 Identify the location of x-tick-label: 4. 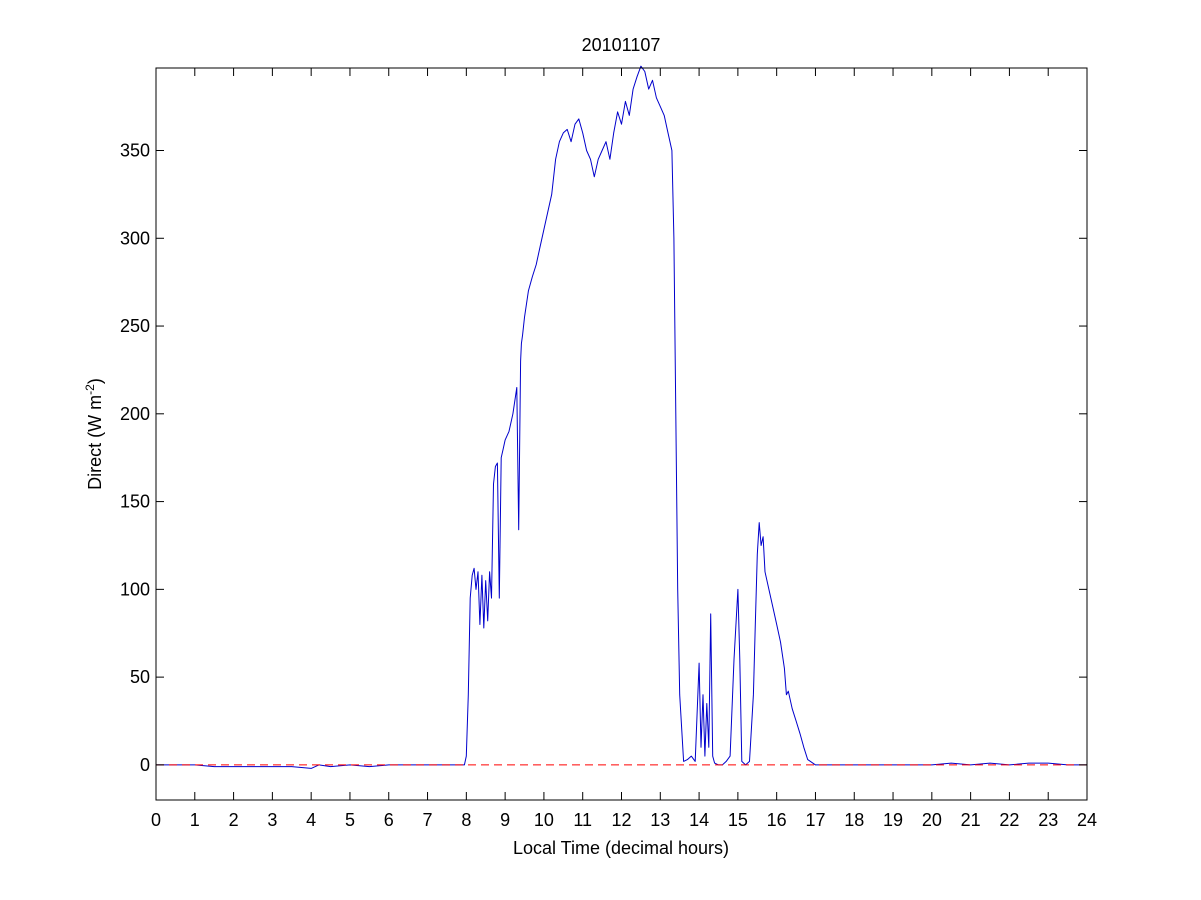
(311, 820).